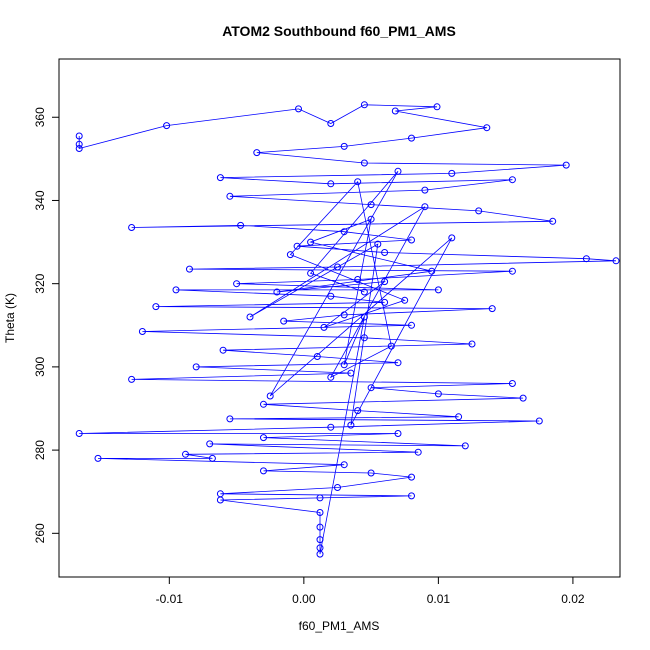 The height and width of the screenshot is (650, 650). I want to click on x-axis-label: f60_PM1_AMS, so click(339, 626).